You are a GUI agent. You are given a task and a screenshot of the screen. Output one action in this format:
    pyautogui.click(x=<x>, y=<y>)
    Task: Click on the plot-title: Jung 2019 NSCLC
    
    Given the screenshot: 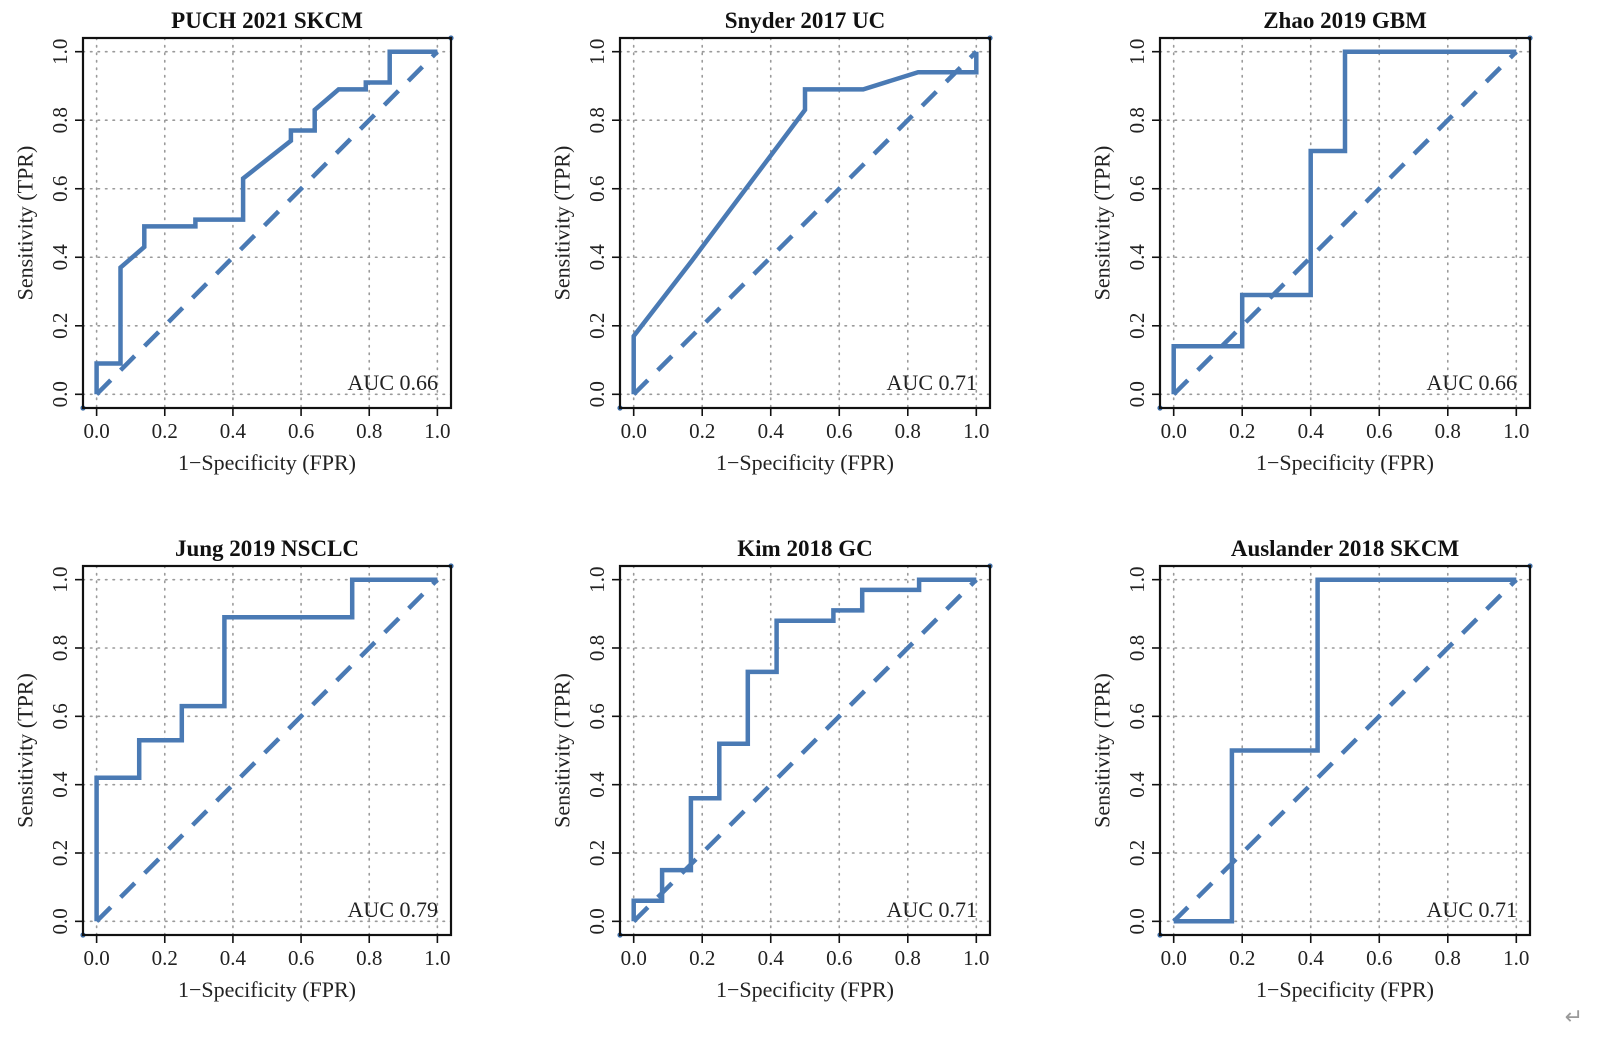 What is the action you would take?
    pyautogui.click(x=267, y=548)
    